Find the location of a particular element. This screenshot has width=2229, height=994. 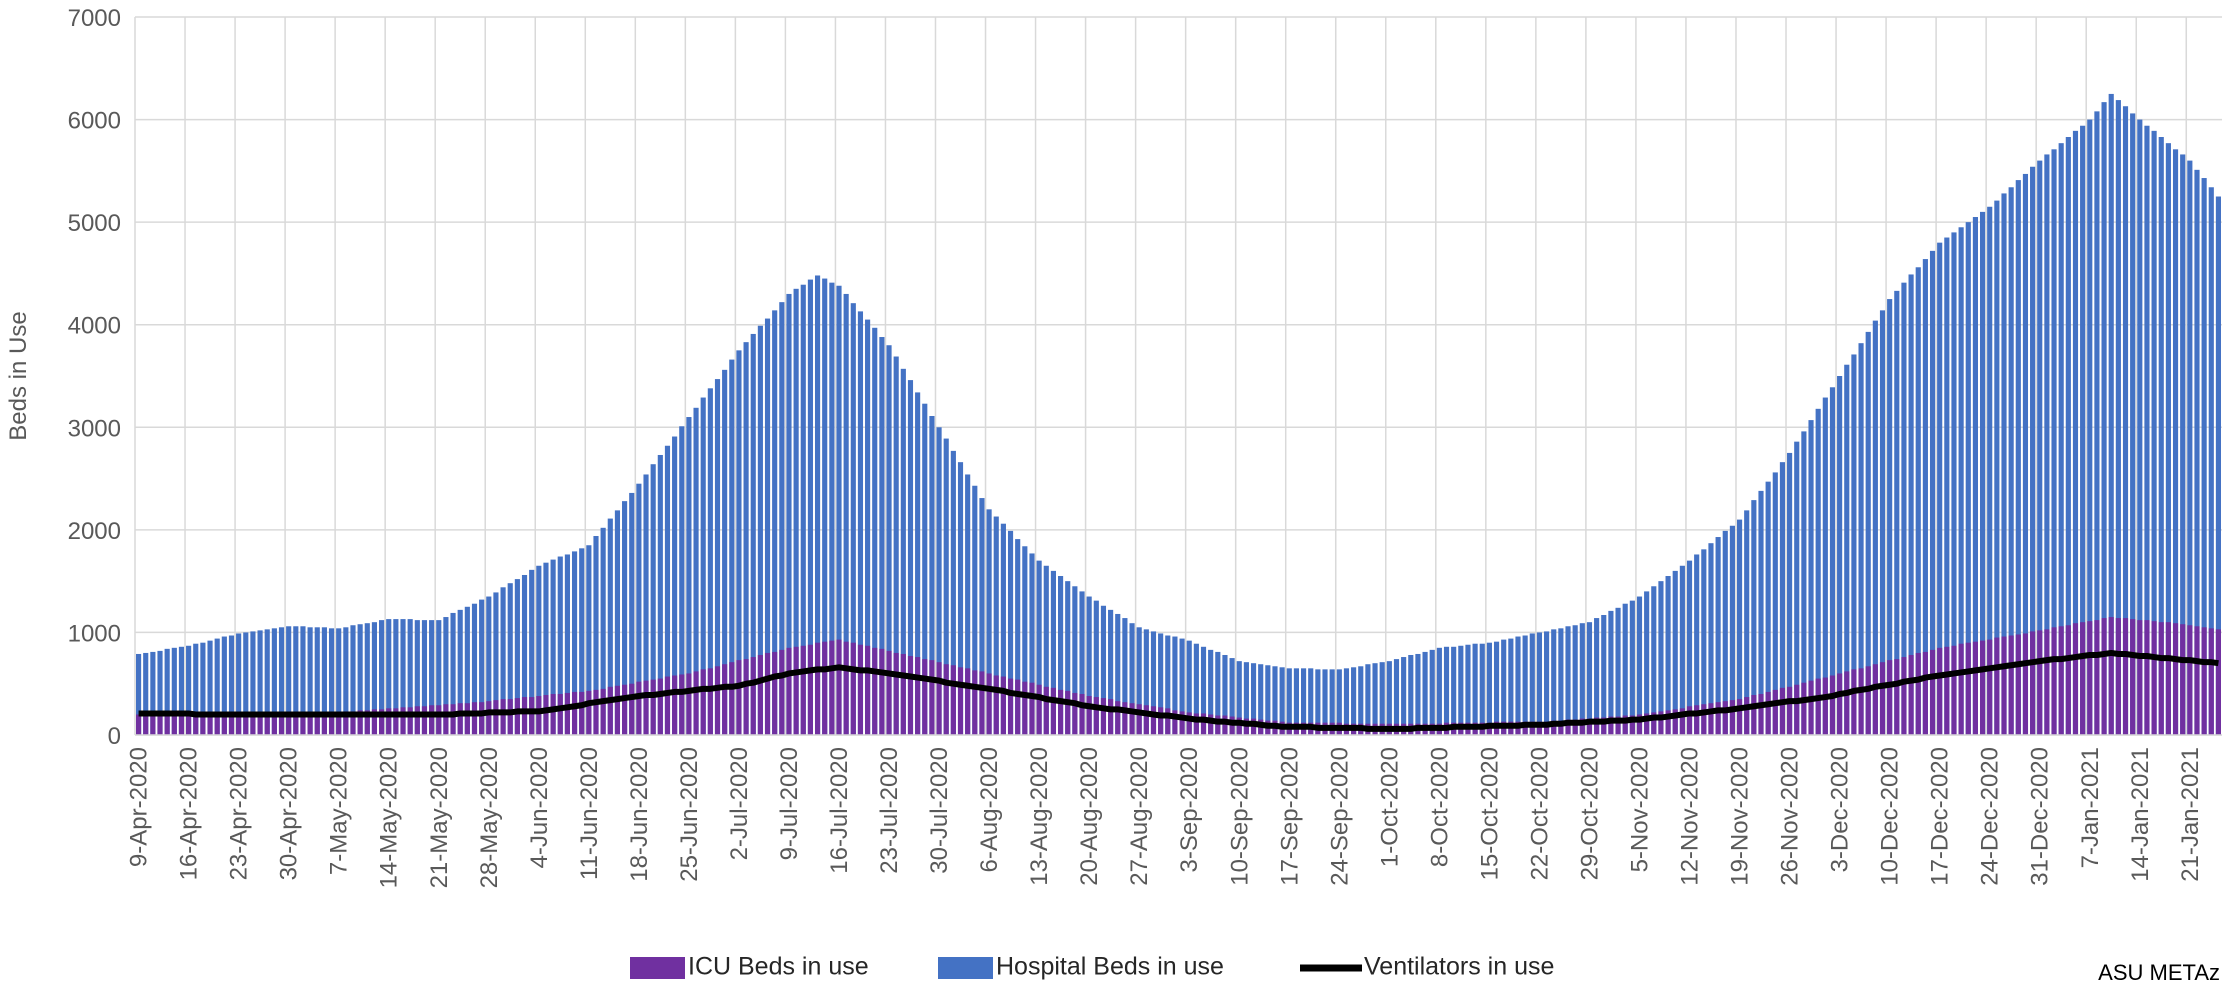

x-tick-label: 14-Jan-2021 is located at coordinates (2140, 814).